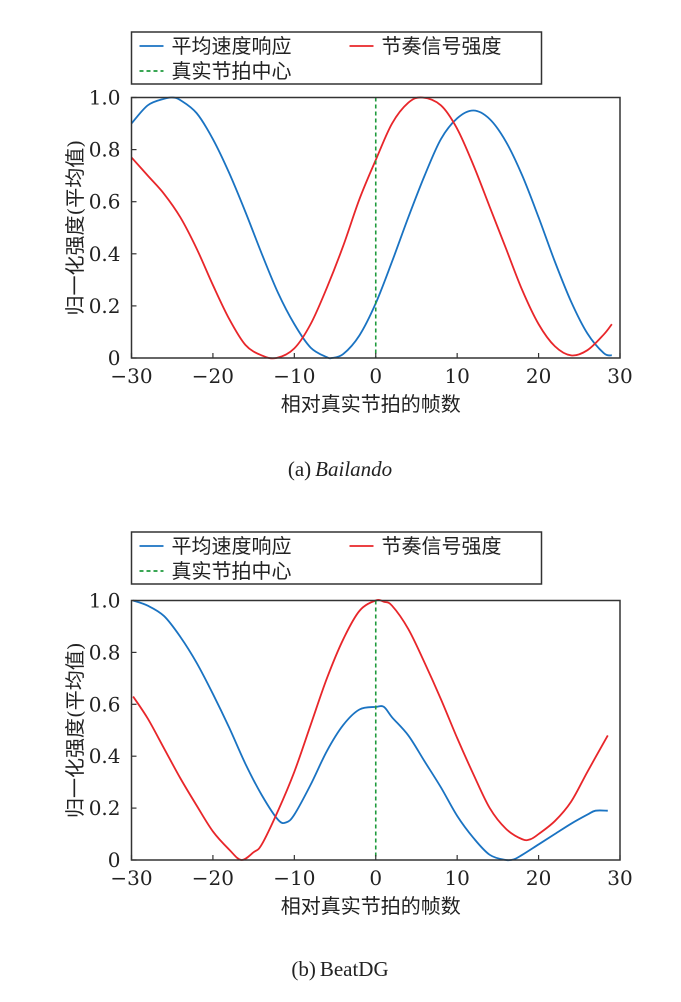 Image resolution: width=681 pixels, height=1002 pixels. Describe the element at coordinates (354, 969) in the screenshot. I see `caption-name: BeatDG` at that location.